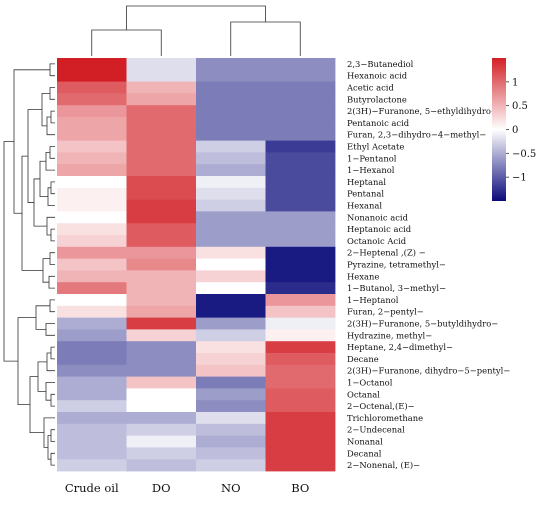 This screenshot has width=550, height=508. I want to click on row-label: 2−Nonenal, (E)−, so click(383, 465).